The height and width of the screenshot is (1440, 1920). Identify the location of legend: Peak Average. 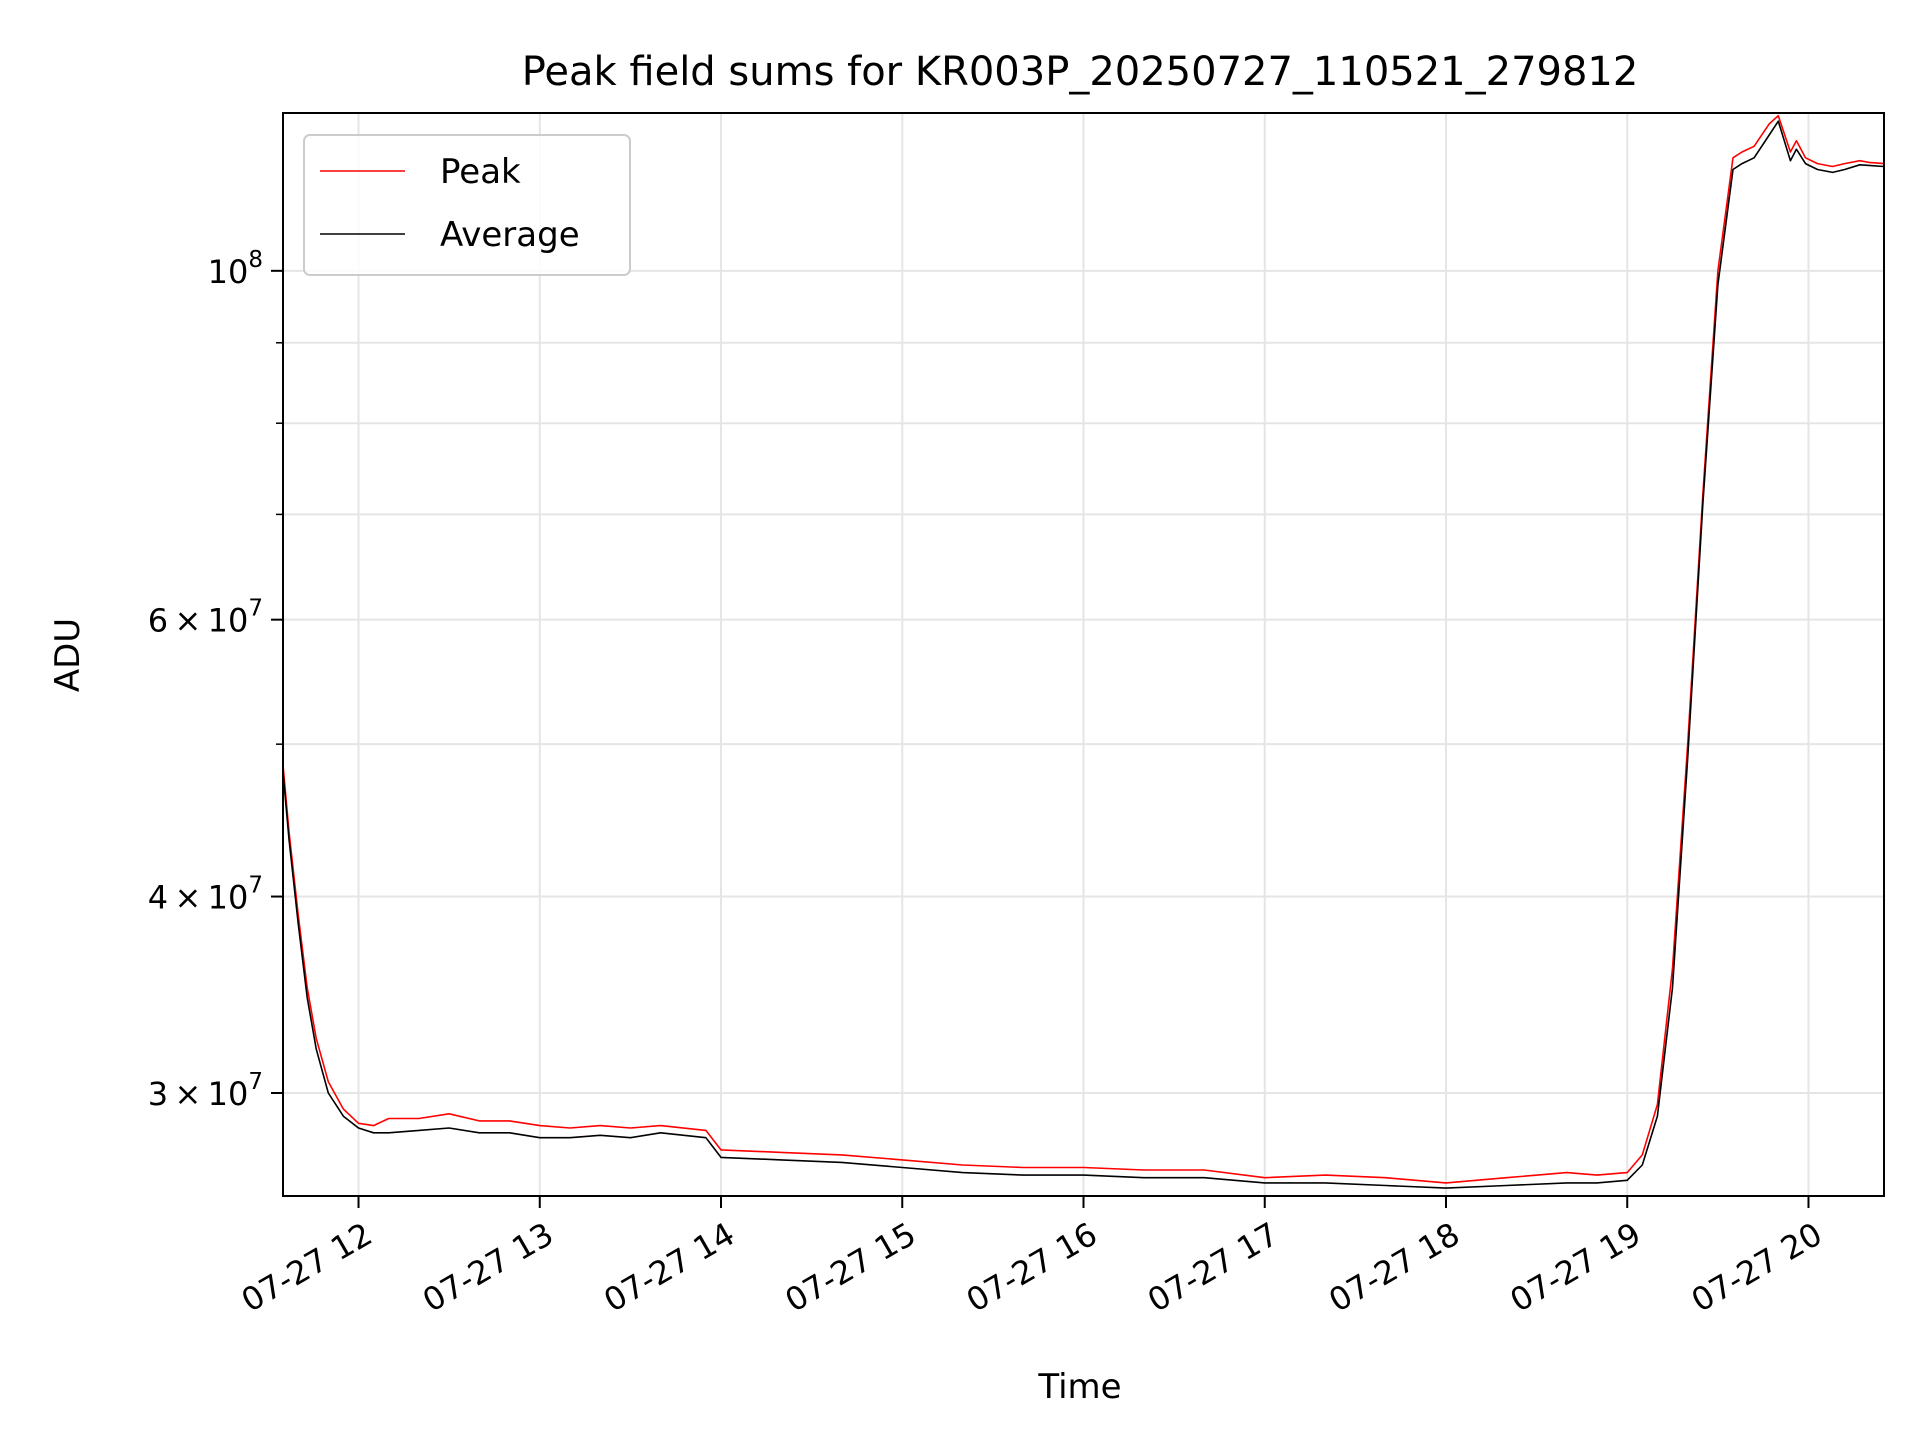
(467, 205).